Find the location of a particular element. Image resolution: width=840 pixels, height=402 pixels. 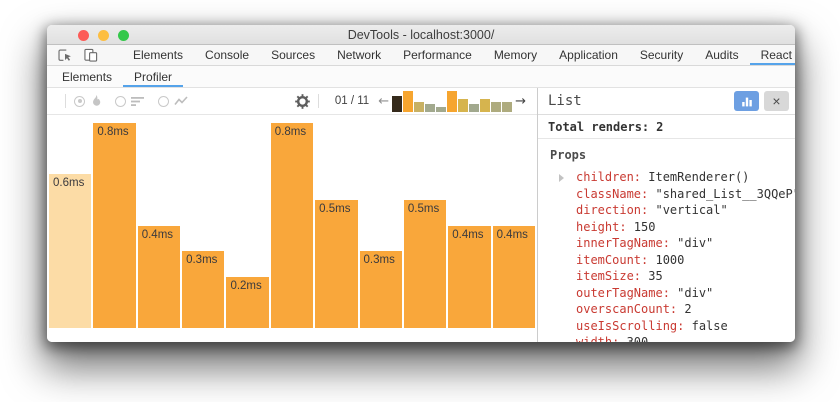

zoom-window-button is located at coordinates (123, 35).